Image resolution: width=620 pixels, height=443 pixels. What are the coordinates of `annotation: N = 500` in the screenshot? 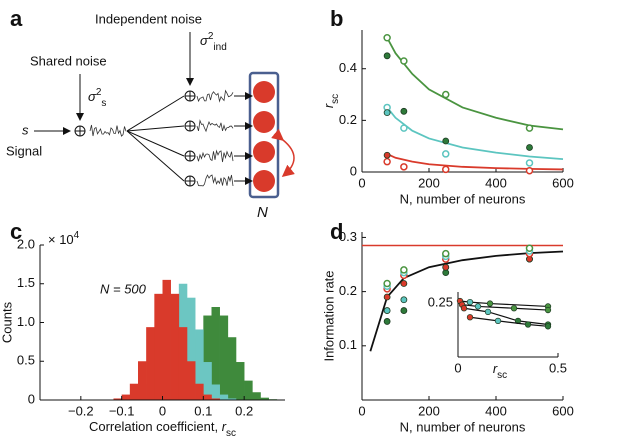 It's located at (123, 288).